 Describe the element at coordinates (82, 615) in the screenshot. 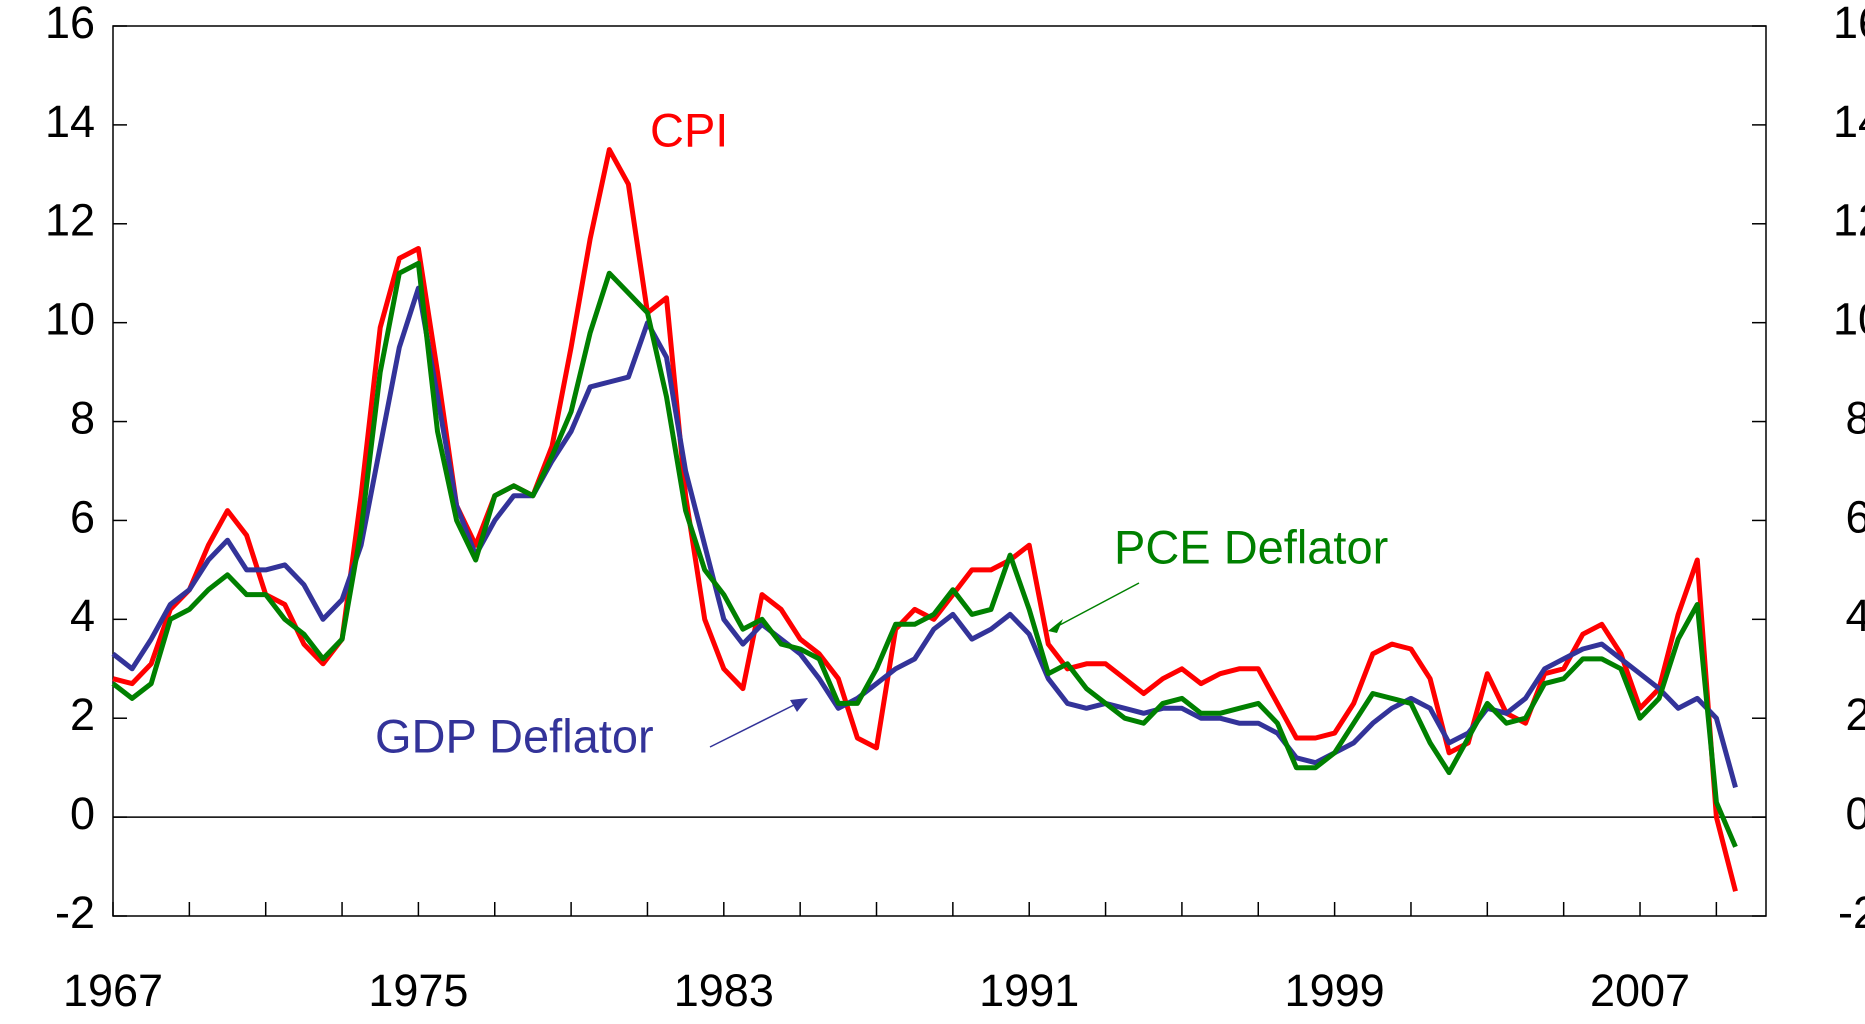

I see `y-tick-label: 4` at that location.